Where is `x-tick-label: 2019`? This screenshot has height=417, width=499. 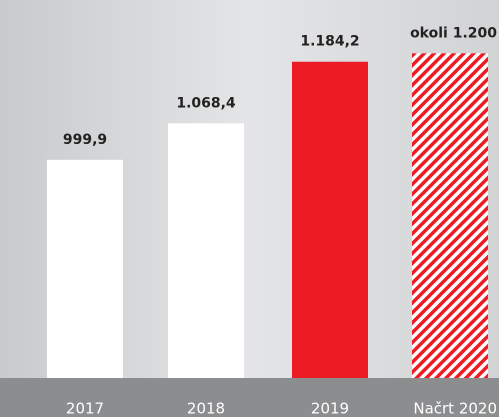
x-tick-label: 2019 is located at coordinates (330, 408).